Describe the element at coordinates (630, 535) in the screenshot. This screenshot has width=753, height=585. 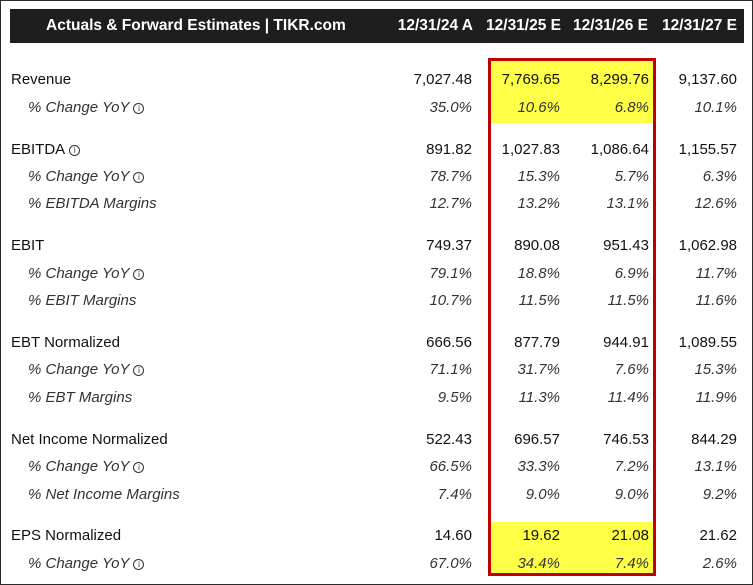
I see `cell: 21.08` at that location.